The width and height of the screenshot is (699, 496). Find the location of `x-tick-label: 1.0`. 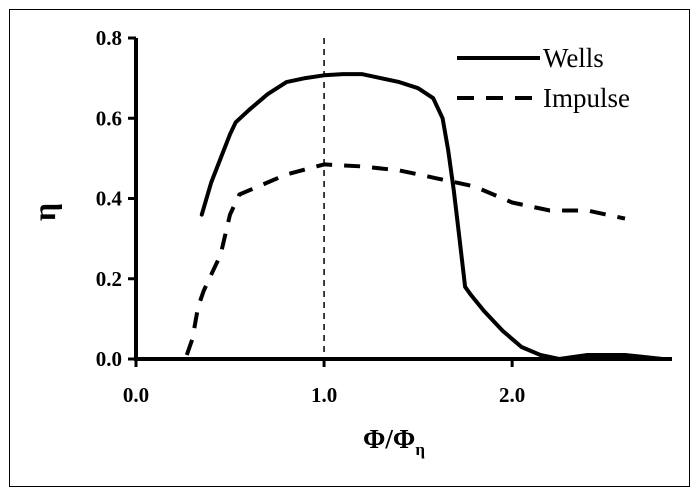

x-tick-label: 1.0 is located at coordinates (324, 395).